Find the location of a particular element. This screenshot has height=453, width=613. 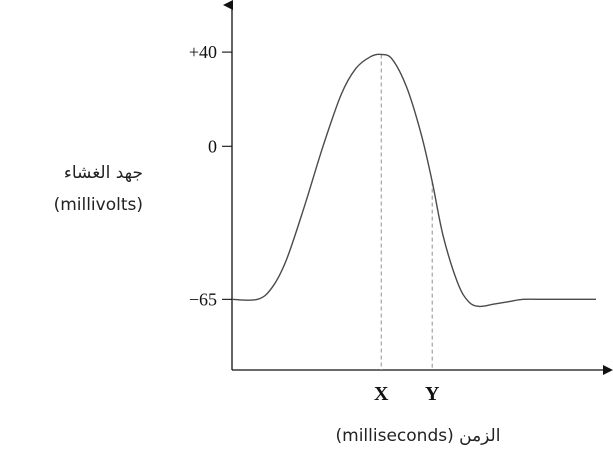

y-ticks-layer: +40 0 −65 is located at coordinates (210, 175).